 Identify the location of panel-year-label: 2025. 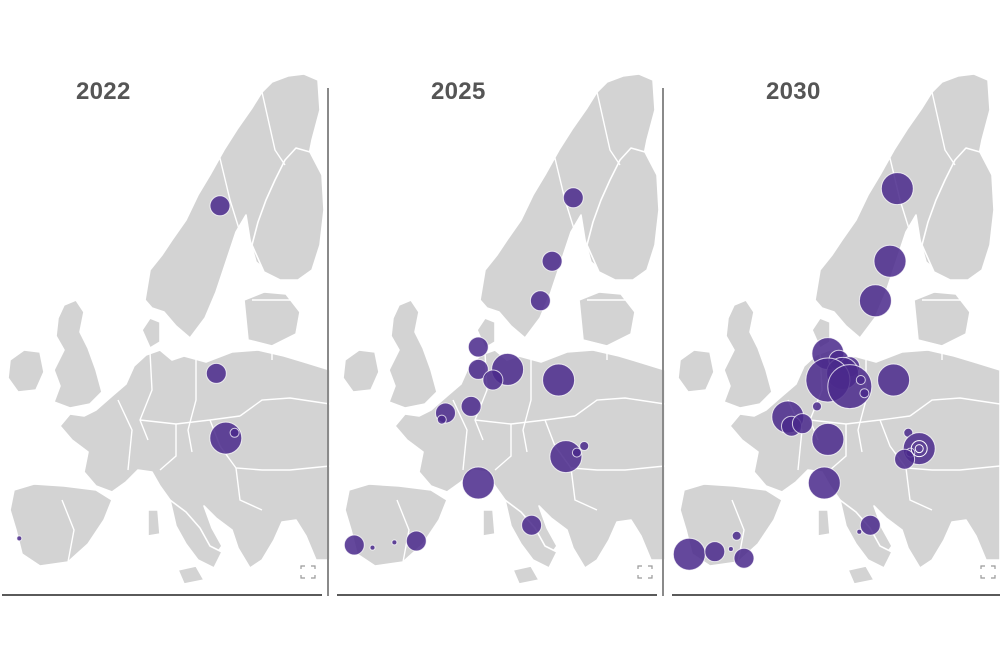
(458, 91).